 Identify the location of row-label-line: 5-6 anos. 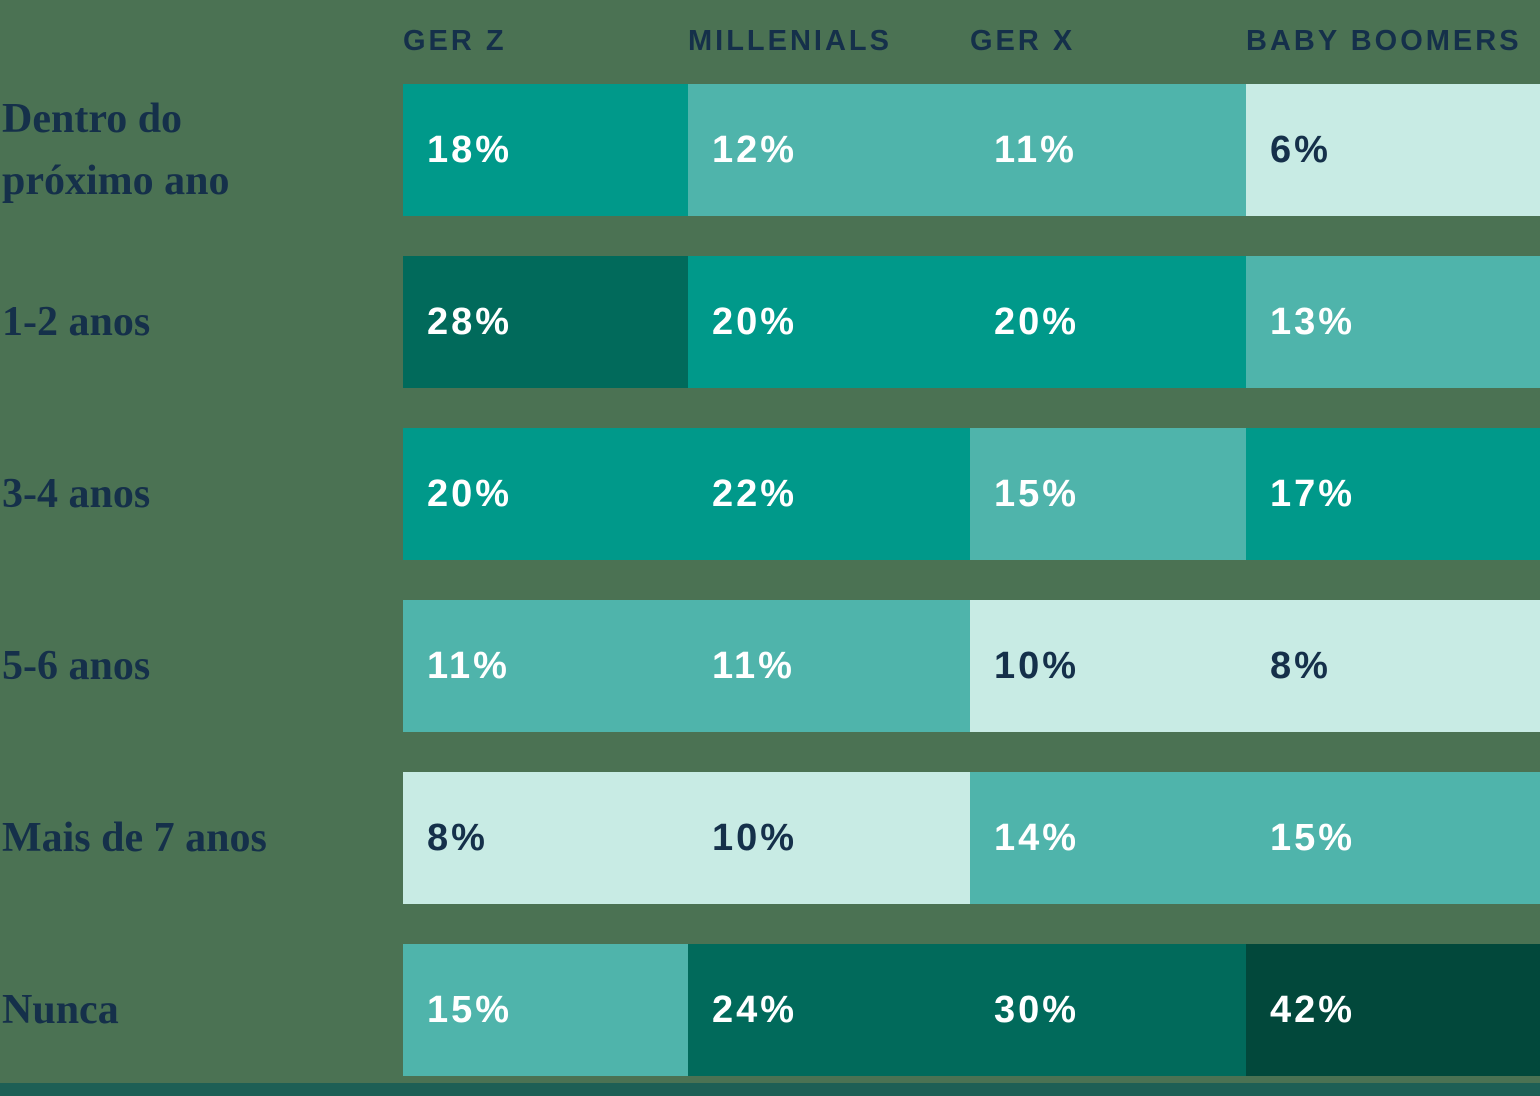
(76, 665).